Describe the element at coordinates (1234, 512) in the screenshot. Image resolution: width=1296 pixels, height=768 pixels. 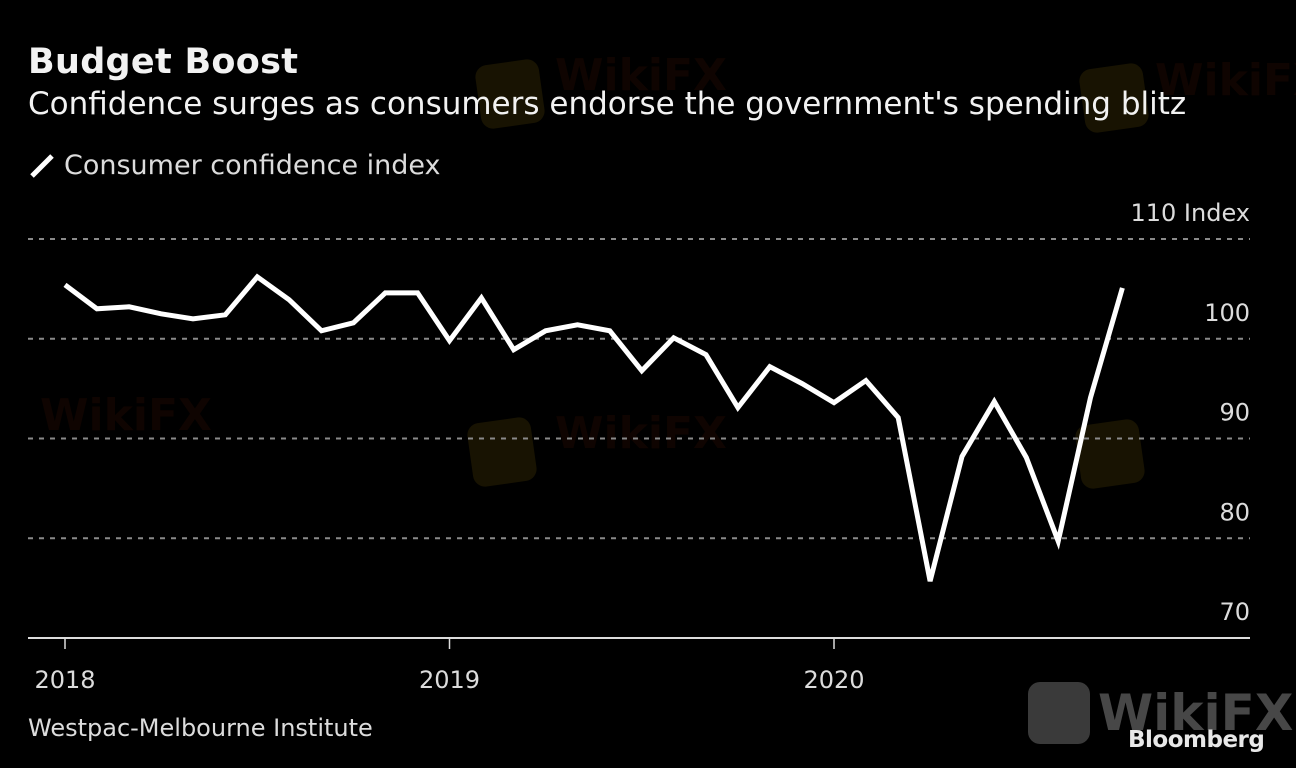
I see `y-tick-label: 80` at that location.